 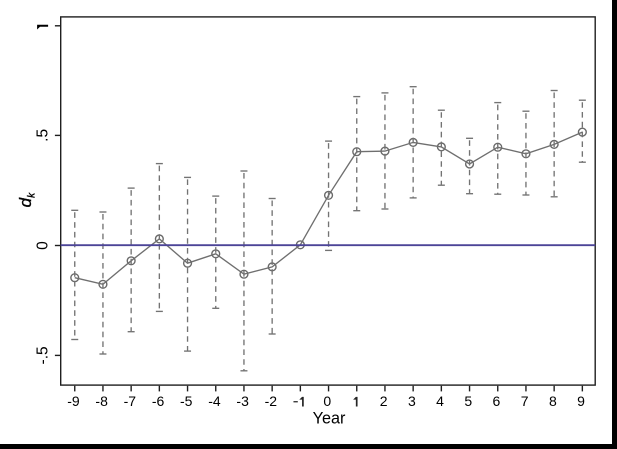 I want to click on svg-text: -4, so click(x=214, y=401).